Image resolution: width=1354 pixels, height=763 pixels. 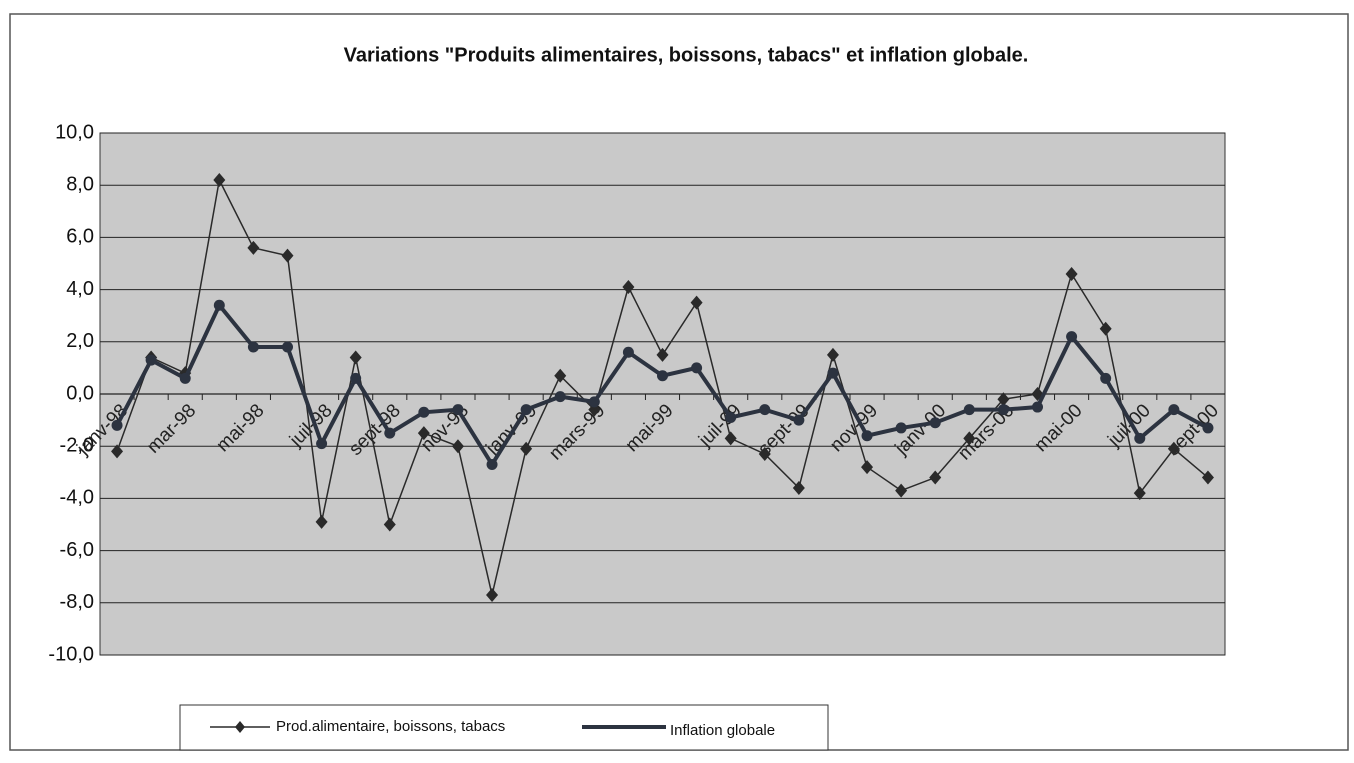 What do you see at coordinates (74, 132) in the screenshot?
I see `y-tick-label: 10,0` at bounding box center [74, 132].